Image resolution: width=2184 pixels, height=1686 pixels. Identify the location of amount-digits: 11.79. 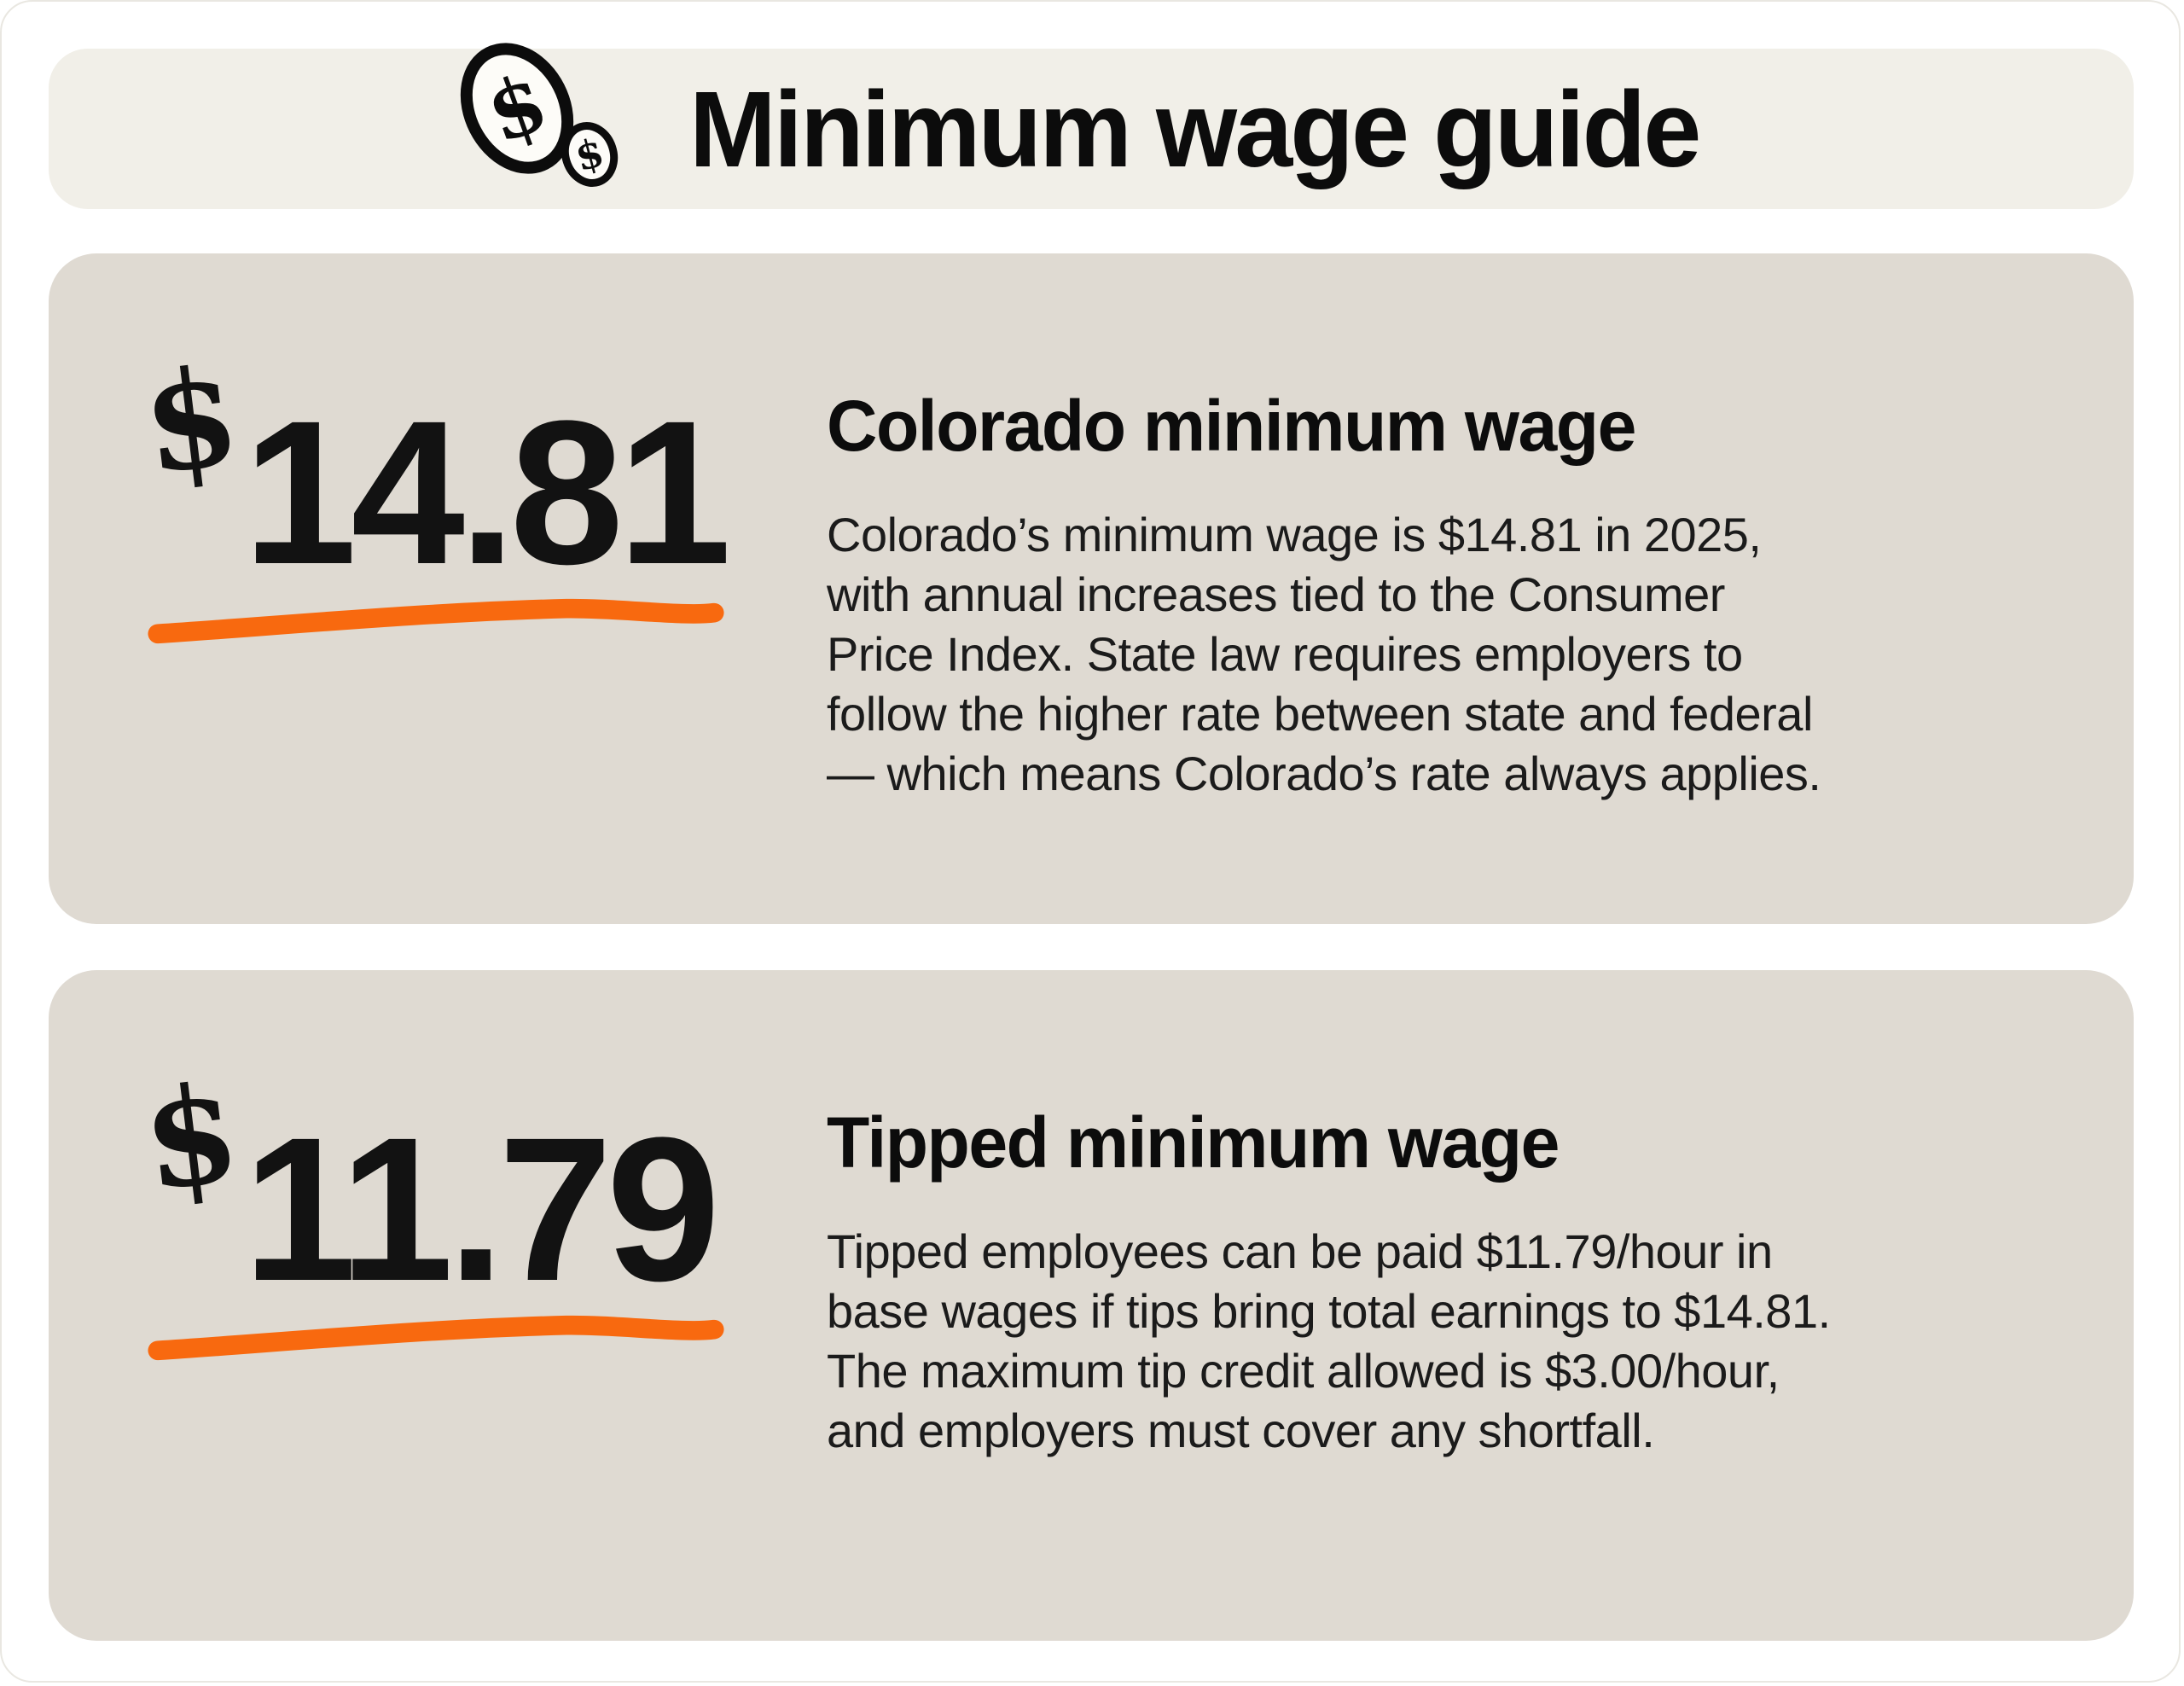
(481, 1209).